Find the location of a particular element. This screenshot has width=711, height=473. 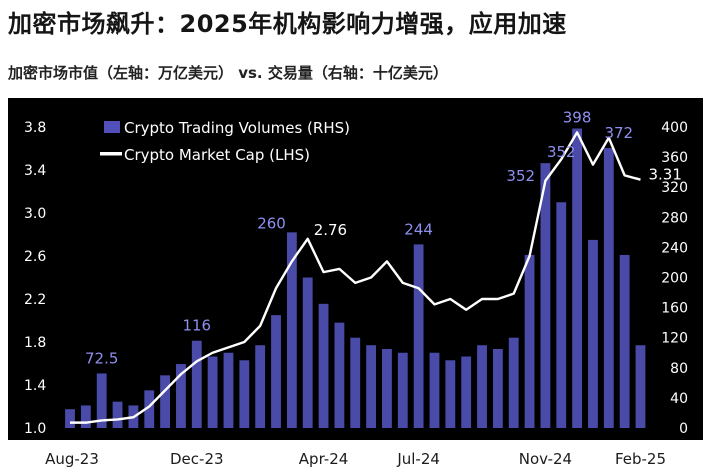

legend-volume-label: Crypto Trading Volumes (RHS) is located at coordinates (237, 128).